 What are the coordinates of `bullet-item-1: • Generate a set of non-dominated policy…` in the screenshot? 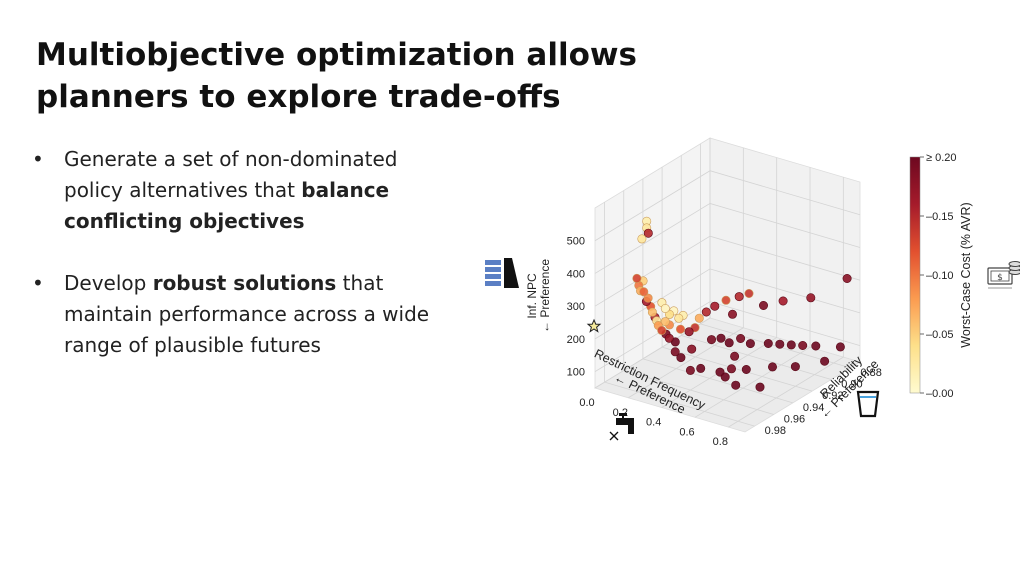 It's located at (247, 190).